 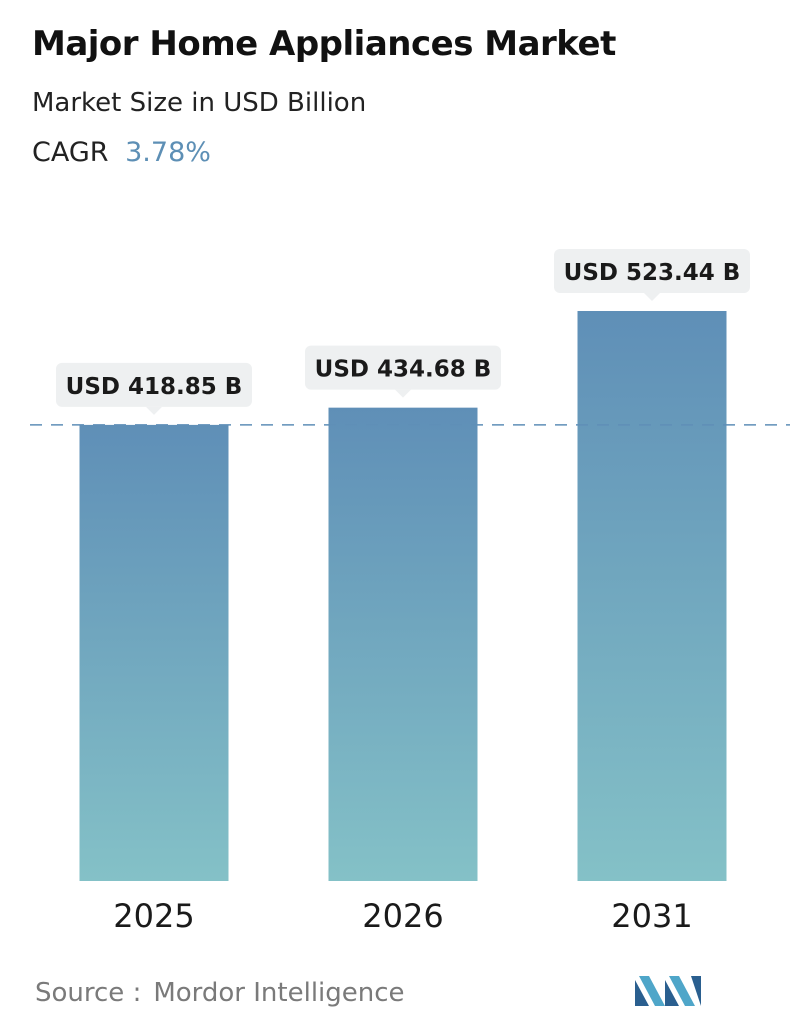 I want to click on value-label-text: USD 434.68 B, so click(x=403, y=370).